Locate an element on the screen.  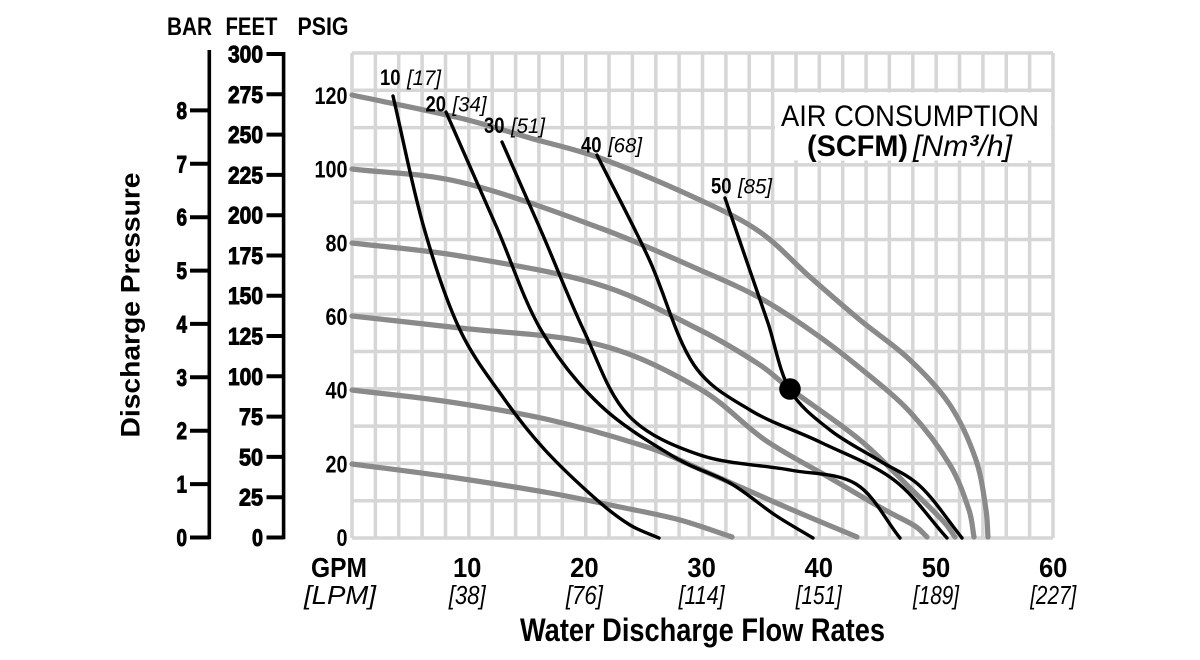
svg-text: GPM is located at coordinates (339, 567).